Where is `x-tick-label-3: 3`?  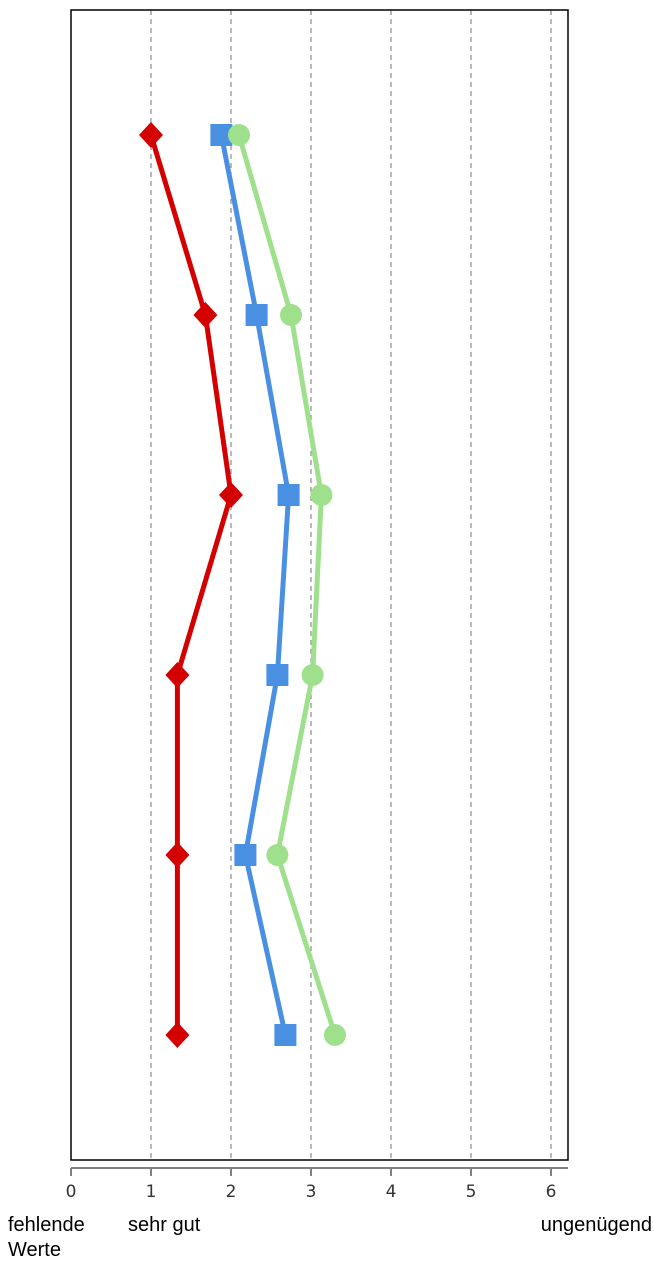
x-tick-label-3: 3 is located at coordinates (311, 1192).